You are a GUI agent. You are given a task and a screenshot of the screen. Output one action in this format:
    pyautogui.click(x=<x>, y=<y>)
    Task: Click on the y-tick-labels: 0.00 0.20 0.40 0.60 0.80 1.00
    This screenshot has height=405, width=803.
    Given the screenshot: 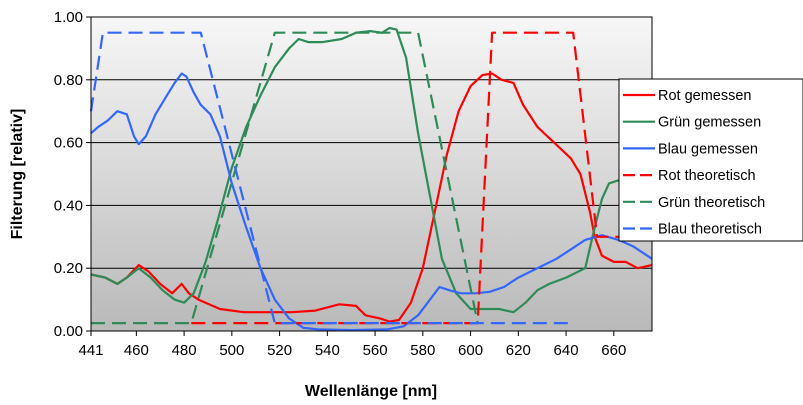 What is the action you would take?
    pyautogui.click(x=68, y=174)
    